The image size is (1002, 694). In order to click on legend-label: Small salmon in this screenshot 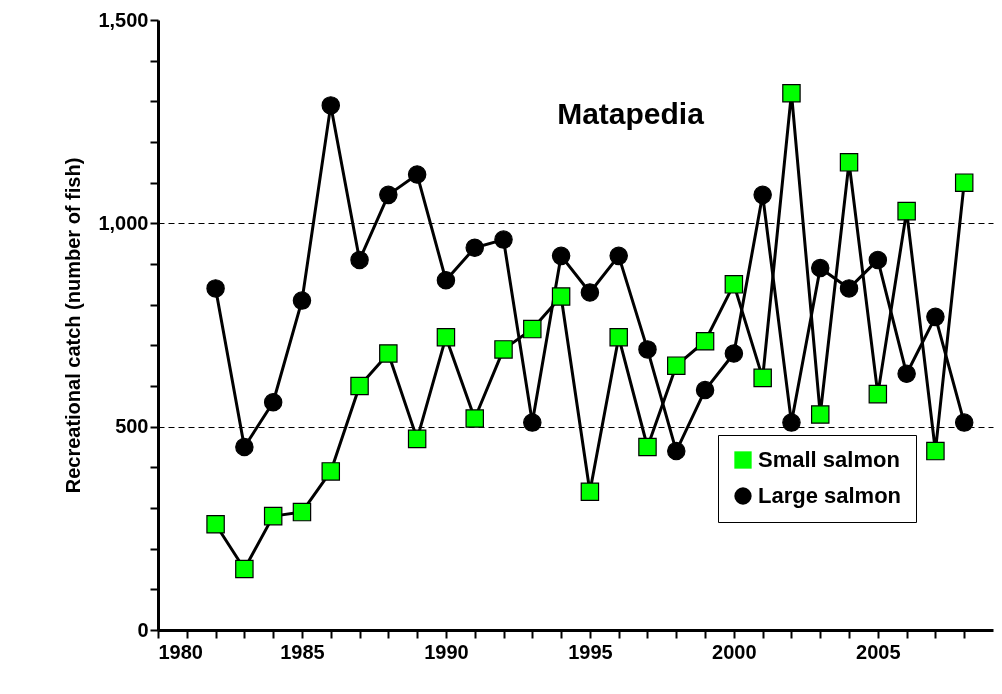, I will do `click(829, 459)`.